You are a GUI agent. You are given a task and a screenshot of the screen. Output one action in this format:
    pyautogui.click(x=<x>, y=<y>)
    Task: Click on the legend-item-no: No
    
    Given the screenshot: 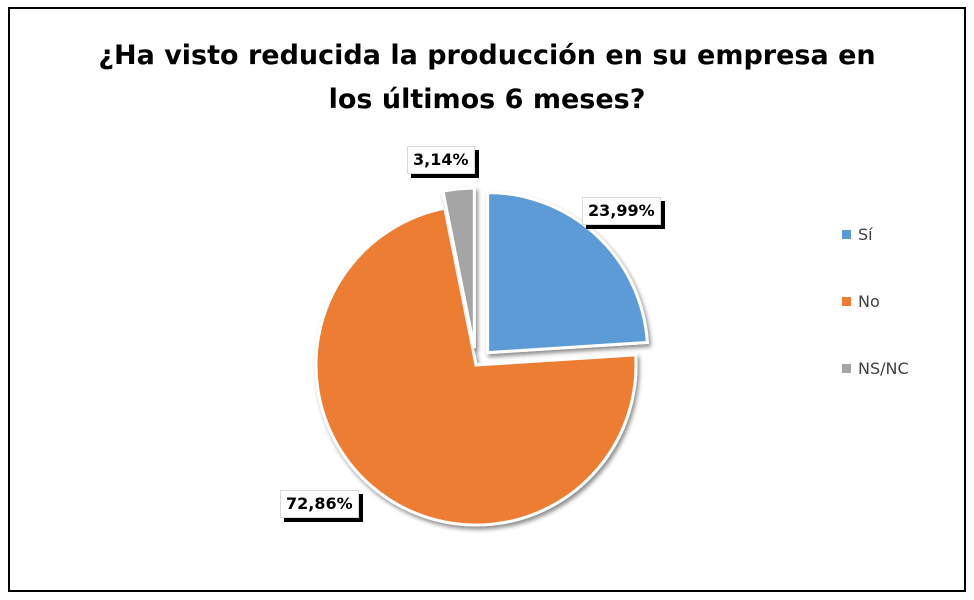 What is the action you would take?
    pyautogui.click(x=875, y=301)
    